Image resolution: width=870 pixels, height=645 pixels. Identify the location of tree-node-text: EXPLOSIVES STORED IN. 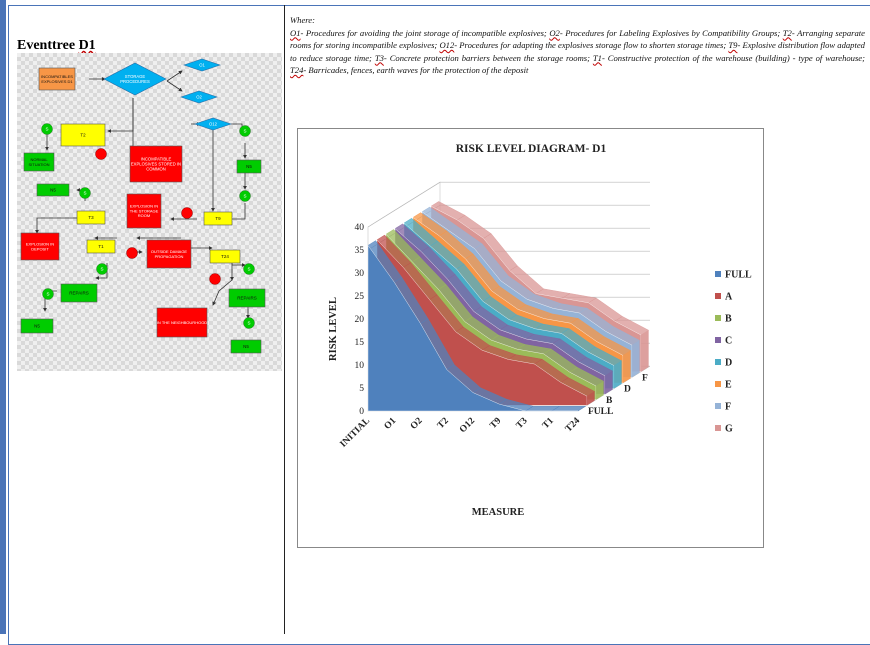
(156, 163).